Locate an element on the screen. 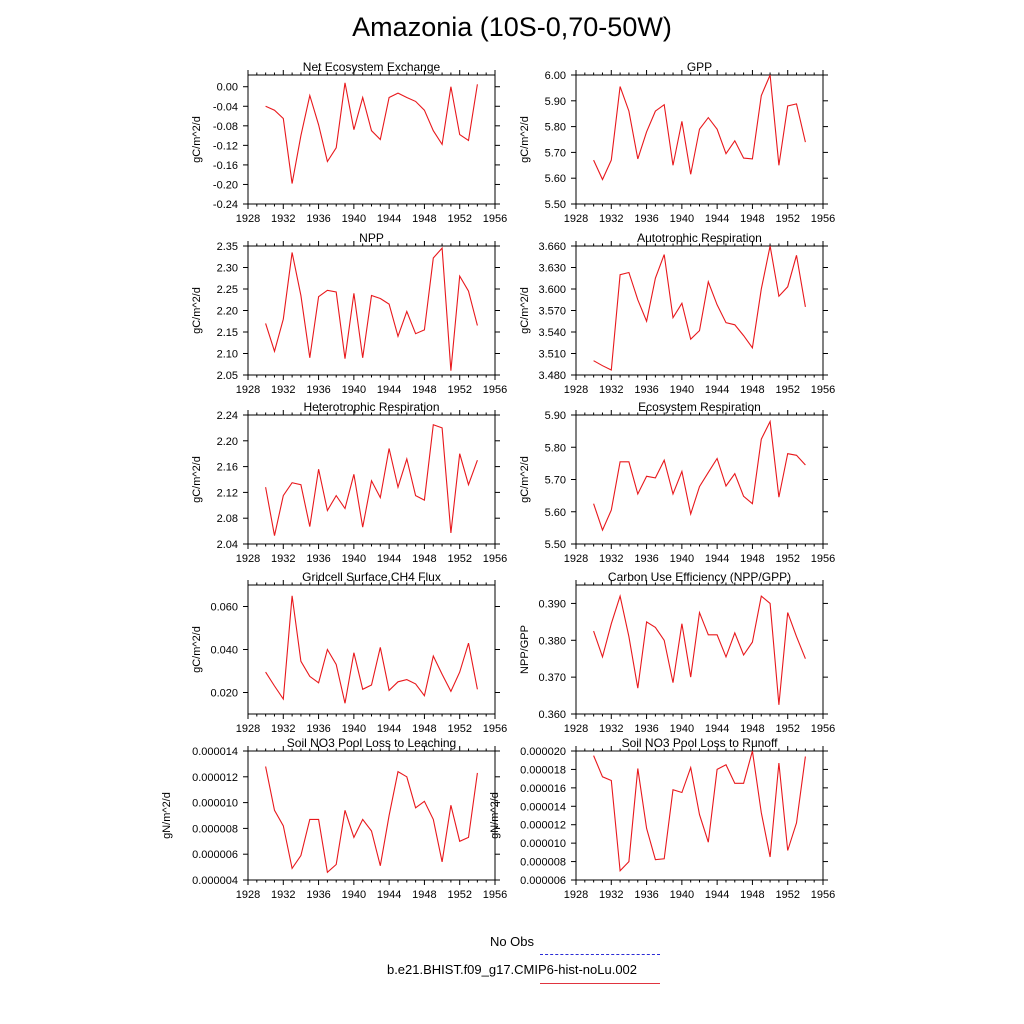  y-tick-label: 0.380 is located at coordinates (552, 641).